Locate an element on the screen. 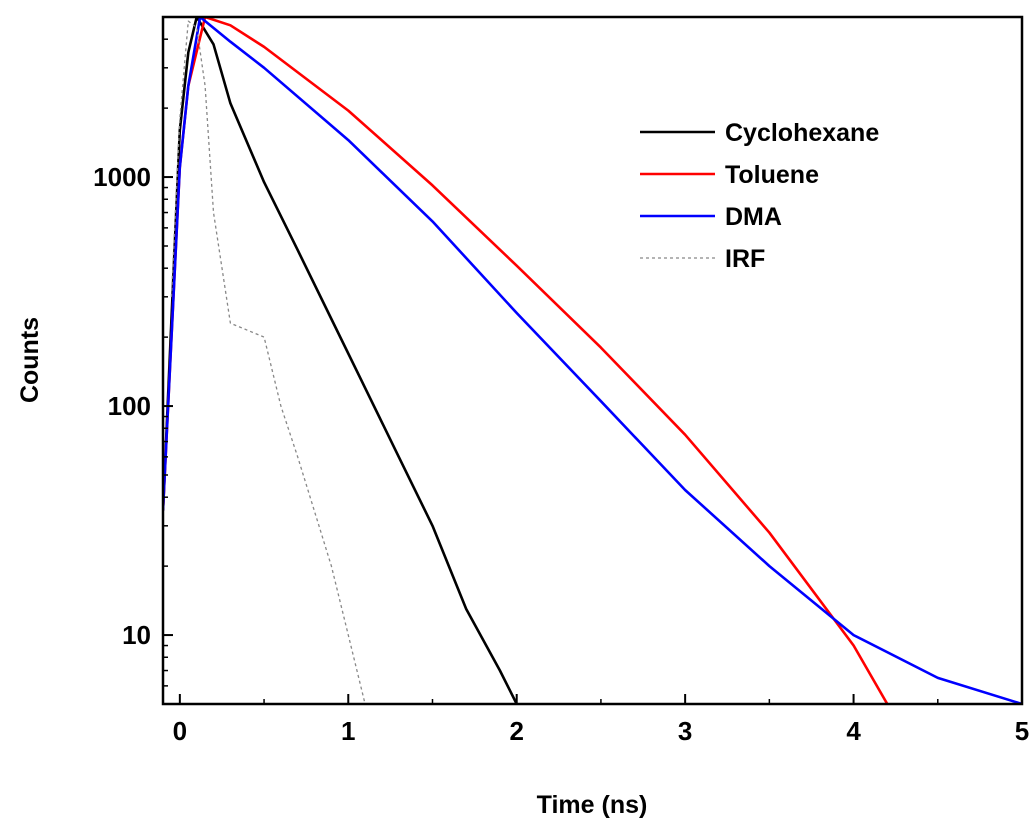 Image resolution: width=1032 pixels, height=829 pixels. legend-label-irf: IRF is located at coordinates (745, 259).